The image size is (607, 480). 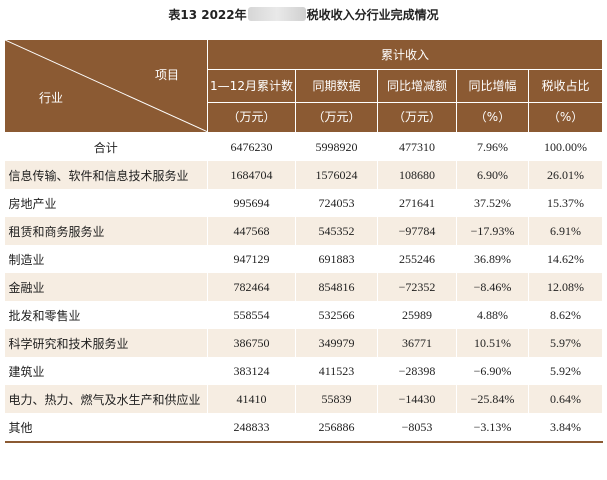 I want to click on row-name: 金融业, so click(x=106, y=287).